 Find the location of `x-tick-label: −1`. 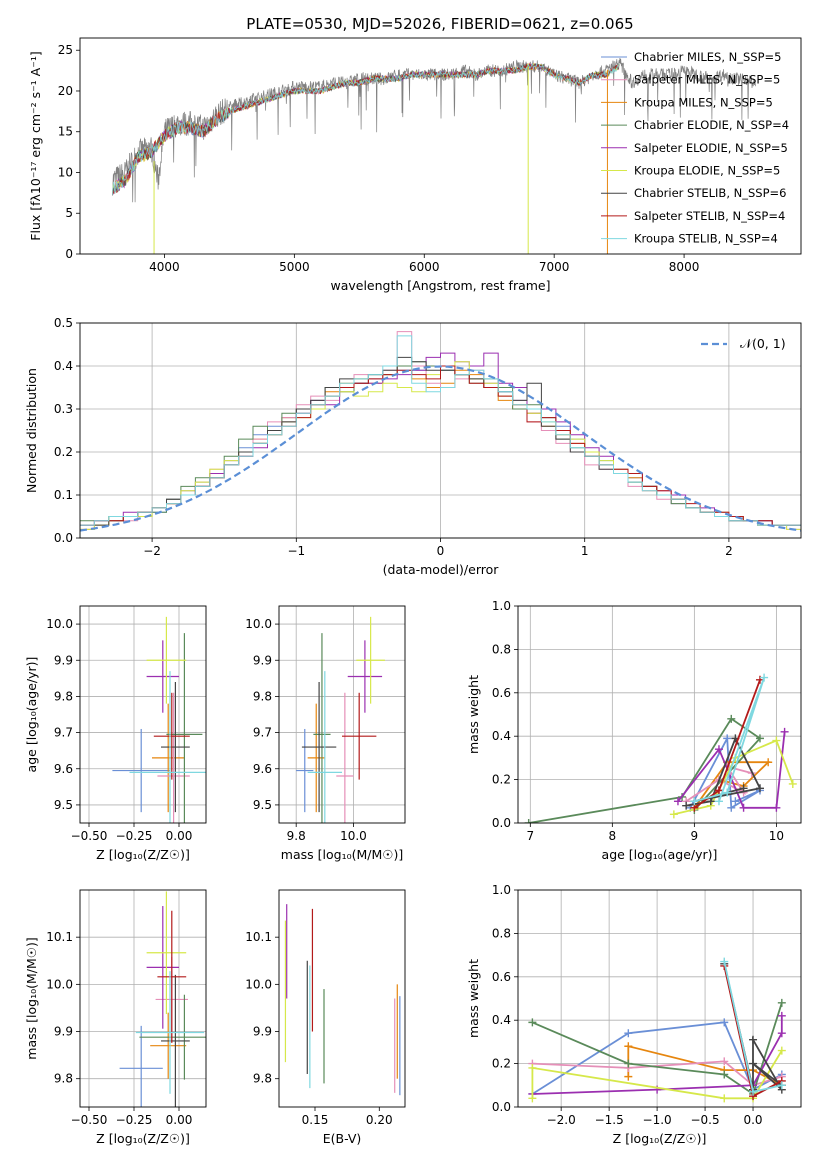

x-tick-label: −1 is located at coordinates (296, 551).